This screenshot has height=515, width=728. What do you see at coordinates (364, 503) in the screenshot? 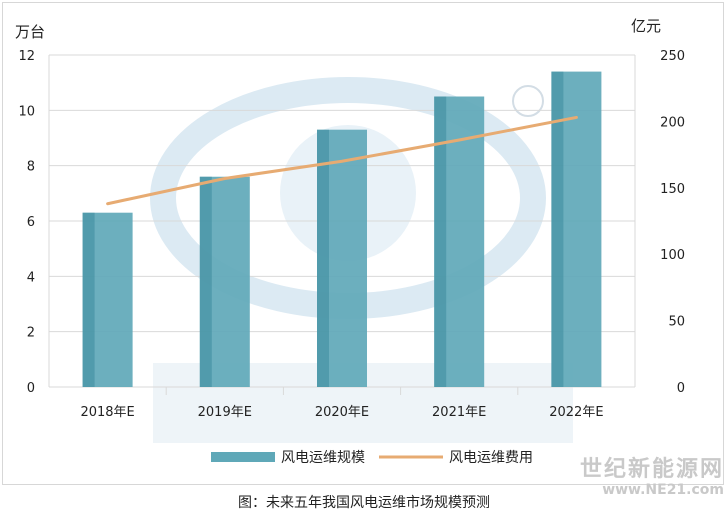
I see `figure-caption: 图：未来五年我国风电运维市场规模预测` at bounding box center [364, 503].